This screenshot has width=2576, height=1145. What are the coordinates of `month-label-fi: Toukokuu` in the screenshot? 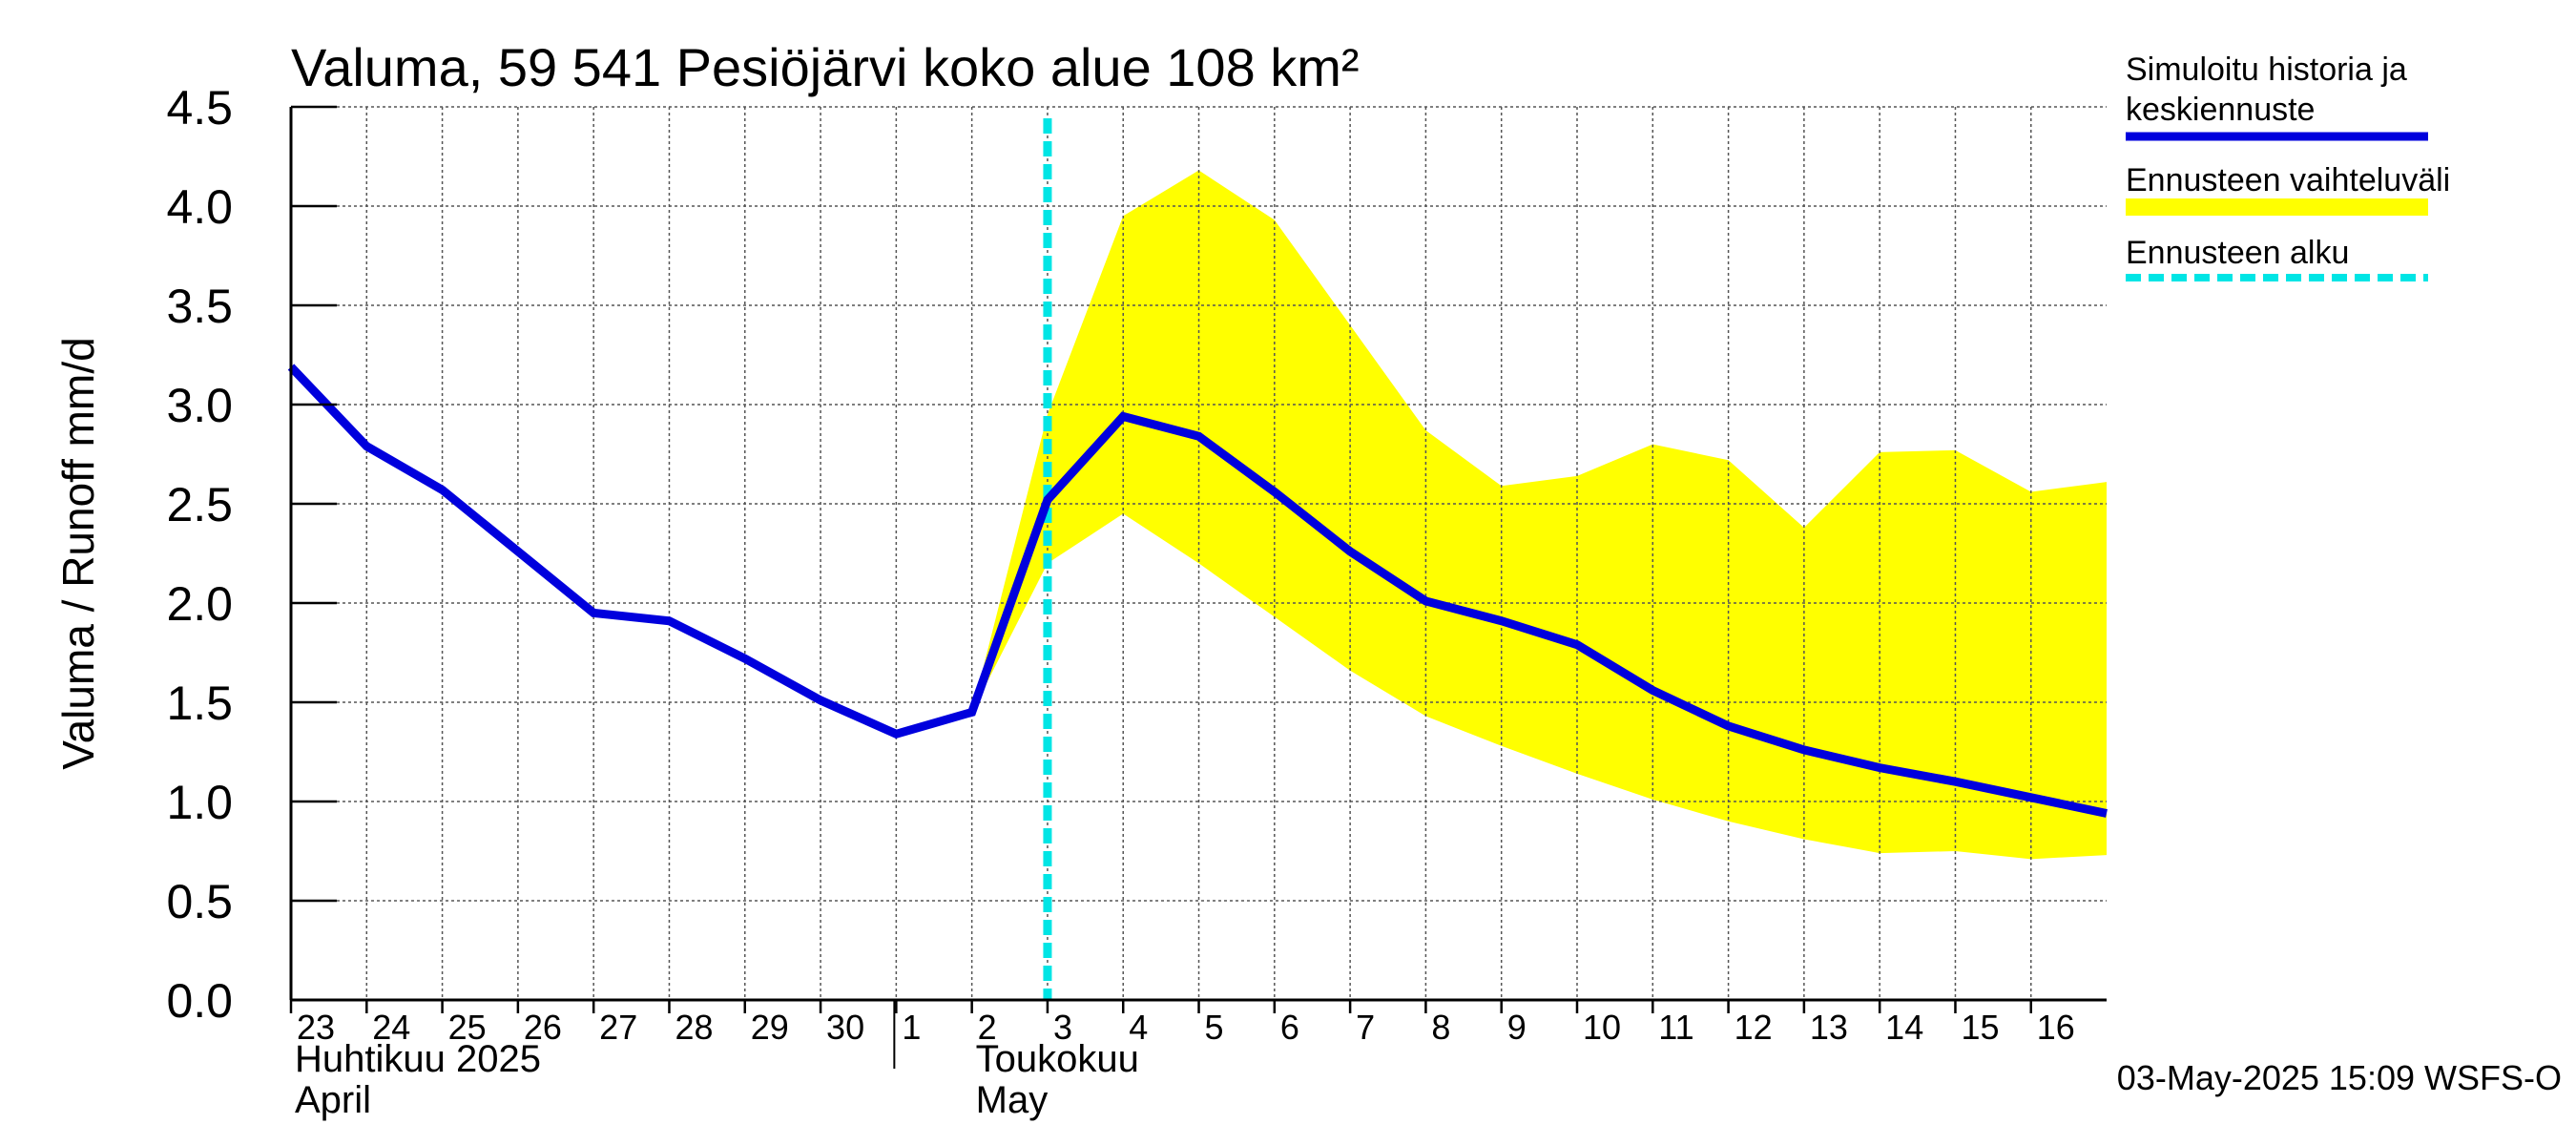 It's located at (1057, 1059).